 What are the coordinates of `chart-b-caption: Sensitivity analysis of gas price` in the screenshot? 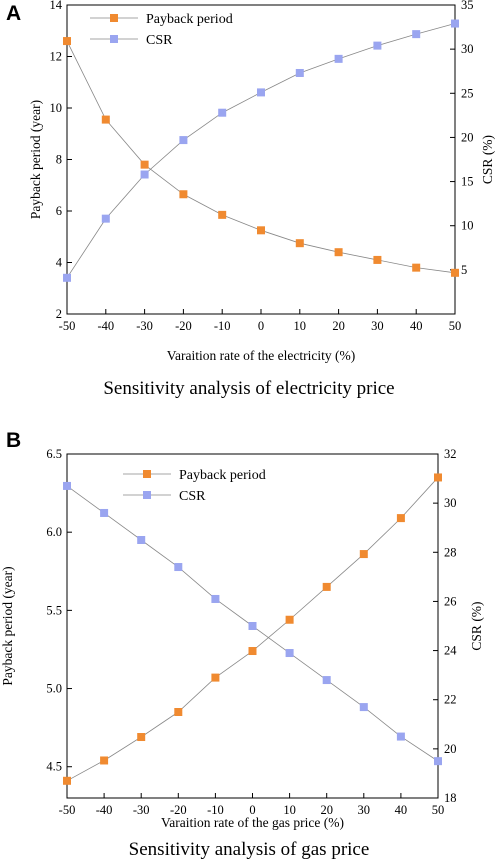 It's located at (249, 849).